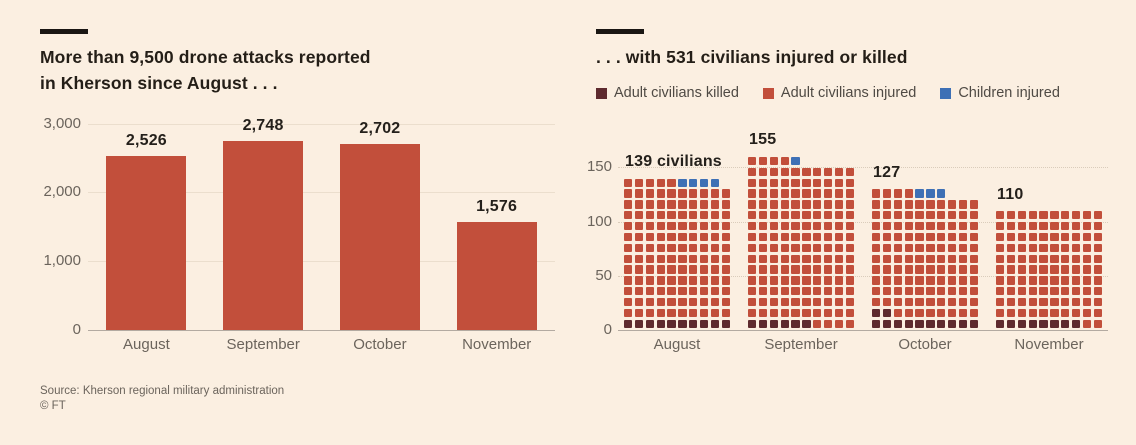 Image resolution: width=1136 pixels, height=445 pixels. What do you see at coordinates (62, 192) in the screenshot?
I see `left-chart-ytick-label: 2,000` at bounding box center [62, 192].